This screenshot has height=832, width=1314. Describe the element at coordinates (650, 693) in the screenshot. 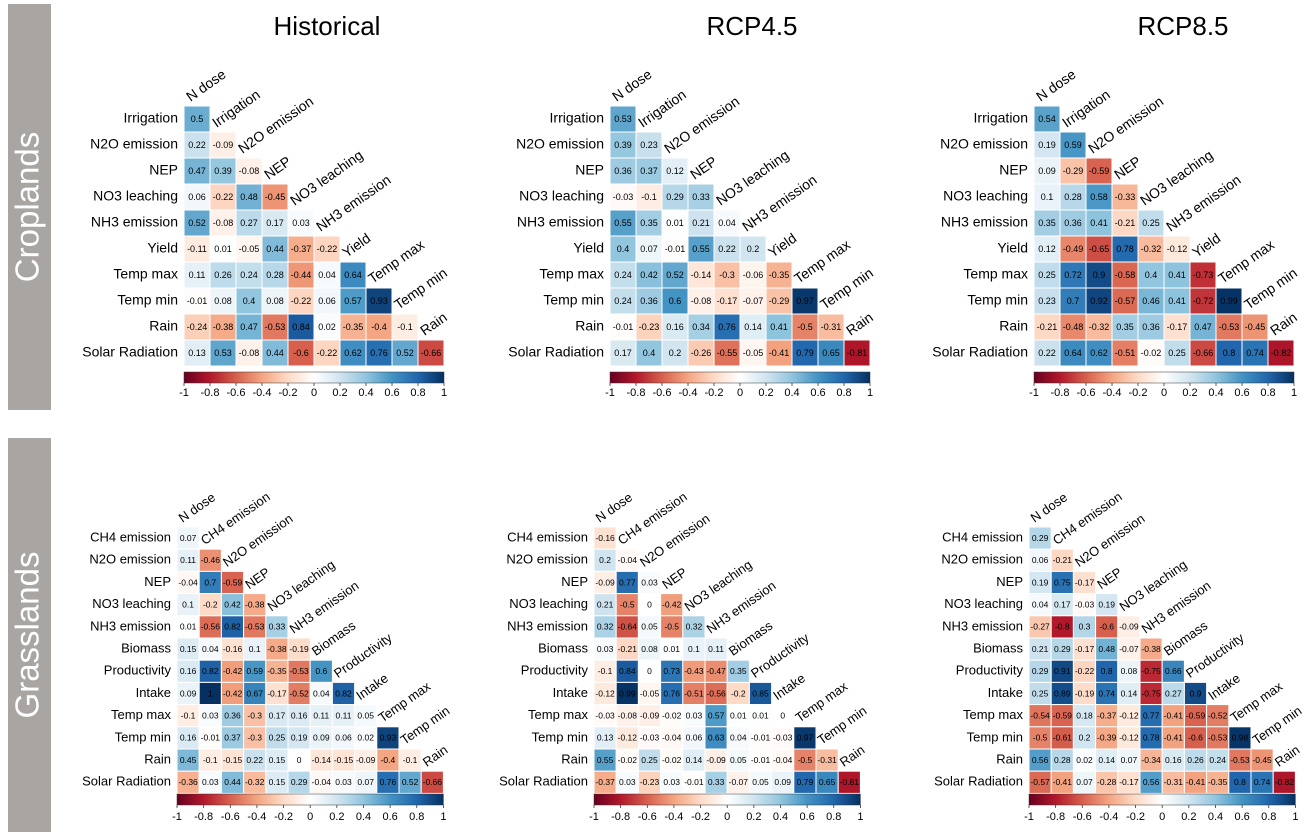

I see `cell-value: -0.05` at that location.